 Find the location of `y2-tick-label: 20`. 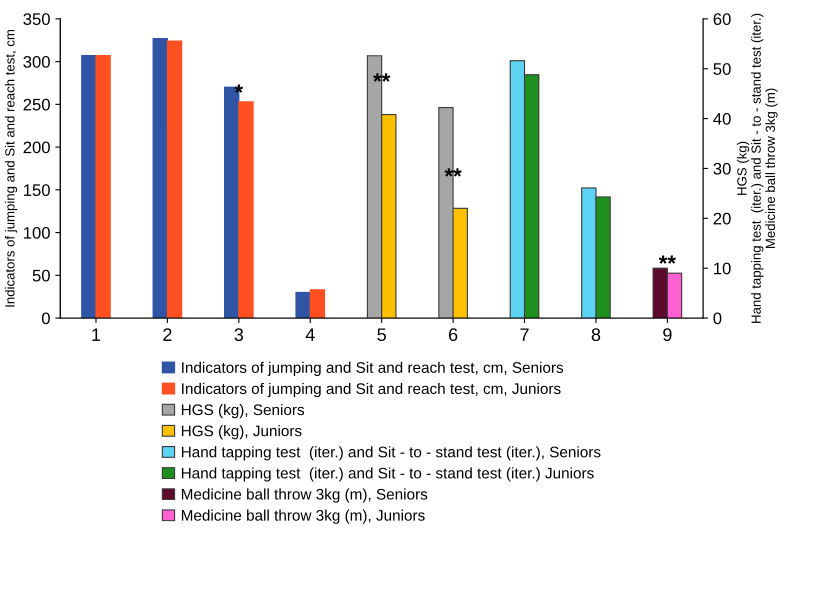

y2-tick-label: 20 is located at coordinates (722, 218).